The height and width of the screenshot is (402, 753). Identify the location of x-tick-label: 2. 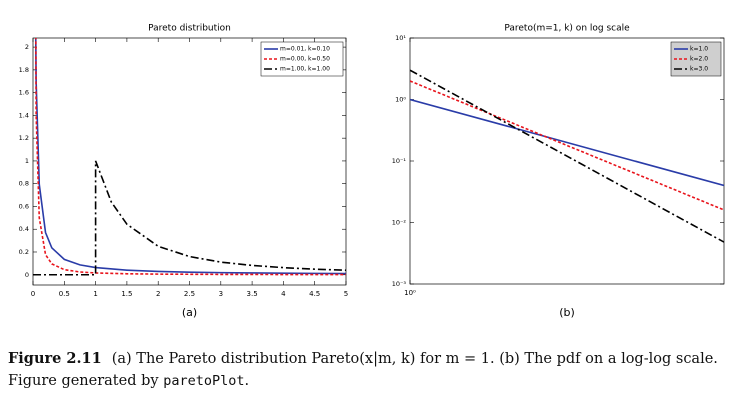
(158, 294).